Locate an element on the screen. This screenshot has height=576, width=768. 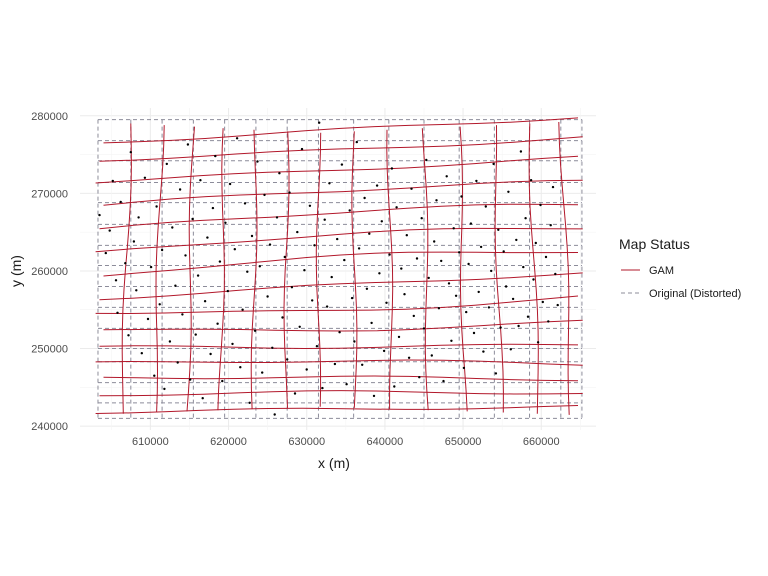
x-tick-label-3: 640000 is located at coordinates (385, 442).